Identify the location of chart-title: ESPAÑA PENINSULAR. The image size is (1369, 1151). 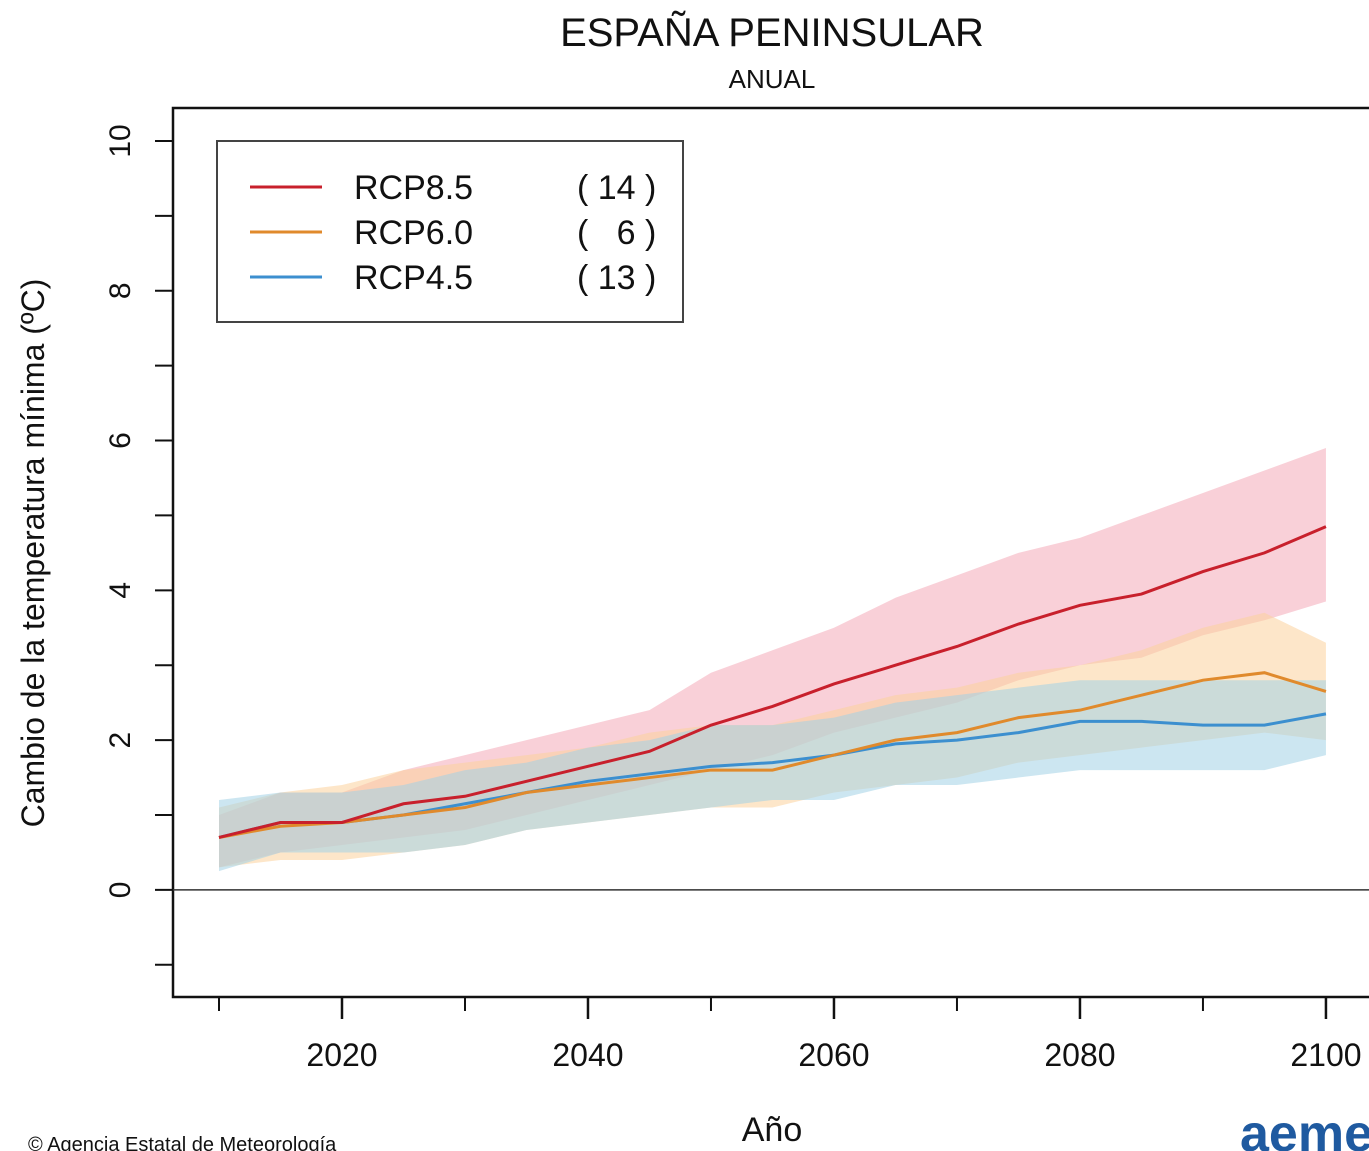
(772, 32).